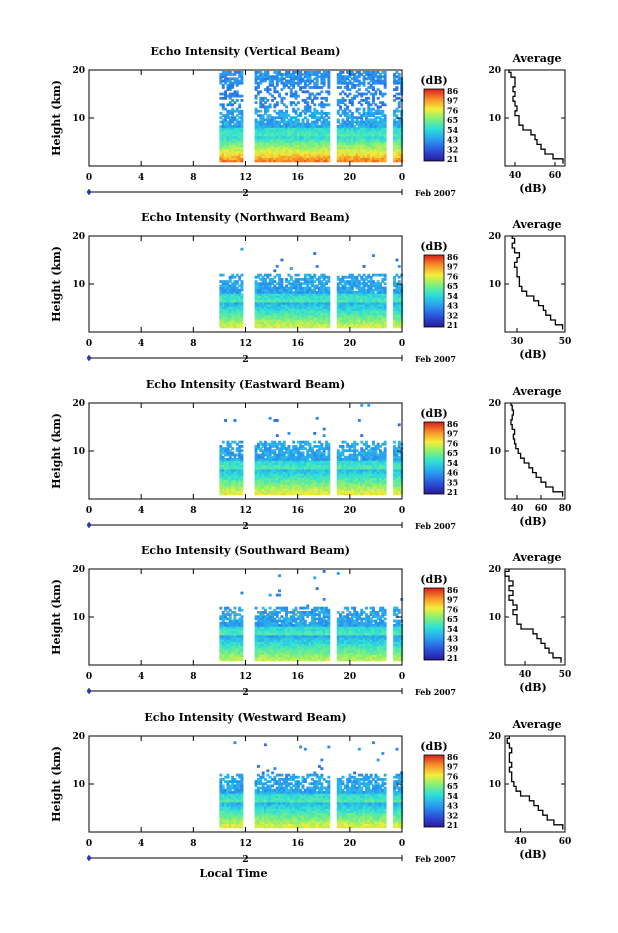 The width and height of the screenshot is (618, 933). What do you see at coordinates (517, 342) in the screenshot?
I see `profile-x-tick-label: 30` at bounding box center [517, 342].